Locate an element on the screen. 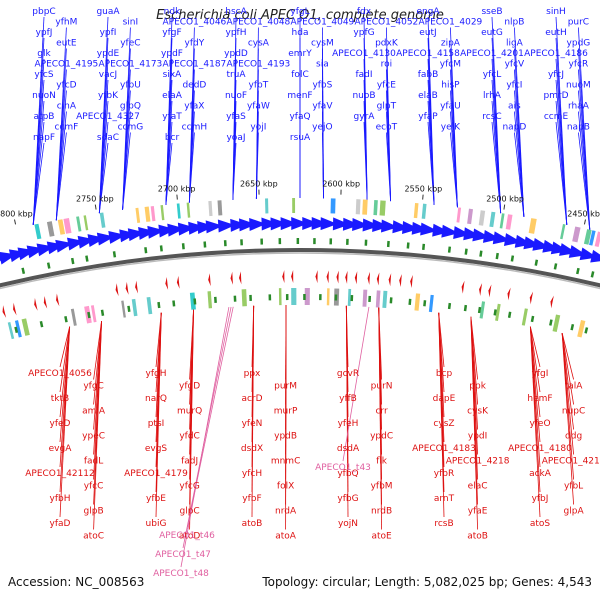  forward-gene-label: APECO1_4201 is located at coordinates (492, 54).